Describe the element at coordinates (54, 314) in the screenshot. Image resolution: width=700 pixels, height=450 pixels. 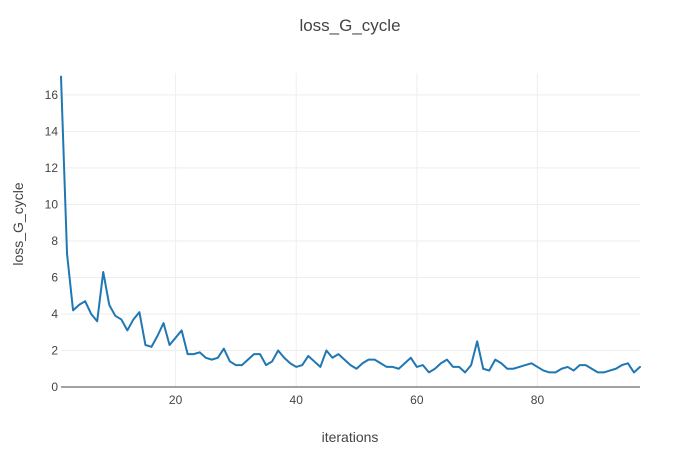
I see `y-tick-label: 4` at that location.